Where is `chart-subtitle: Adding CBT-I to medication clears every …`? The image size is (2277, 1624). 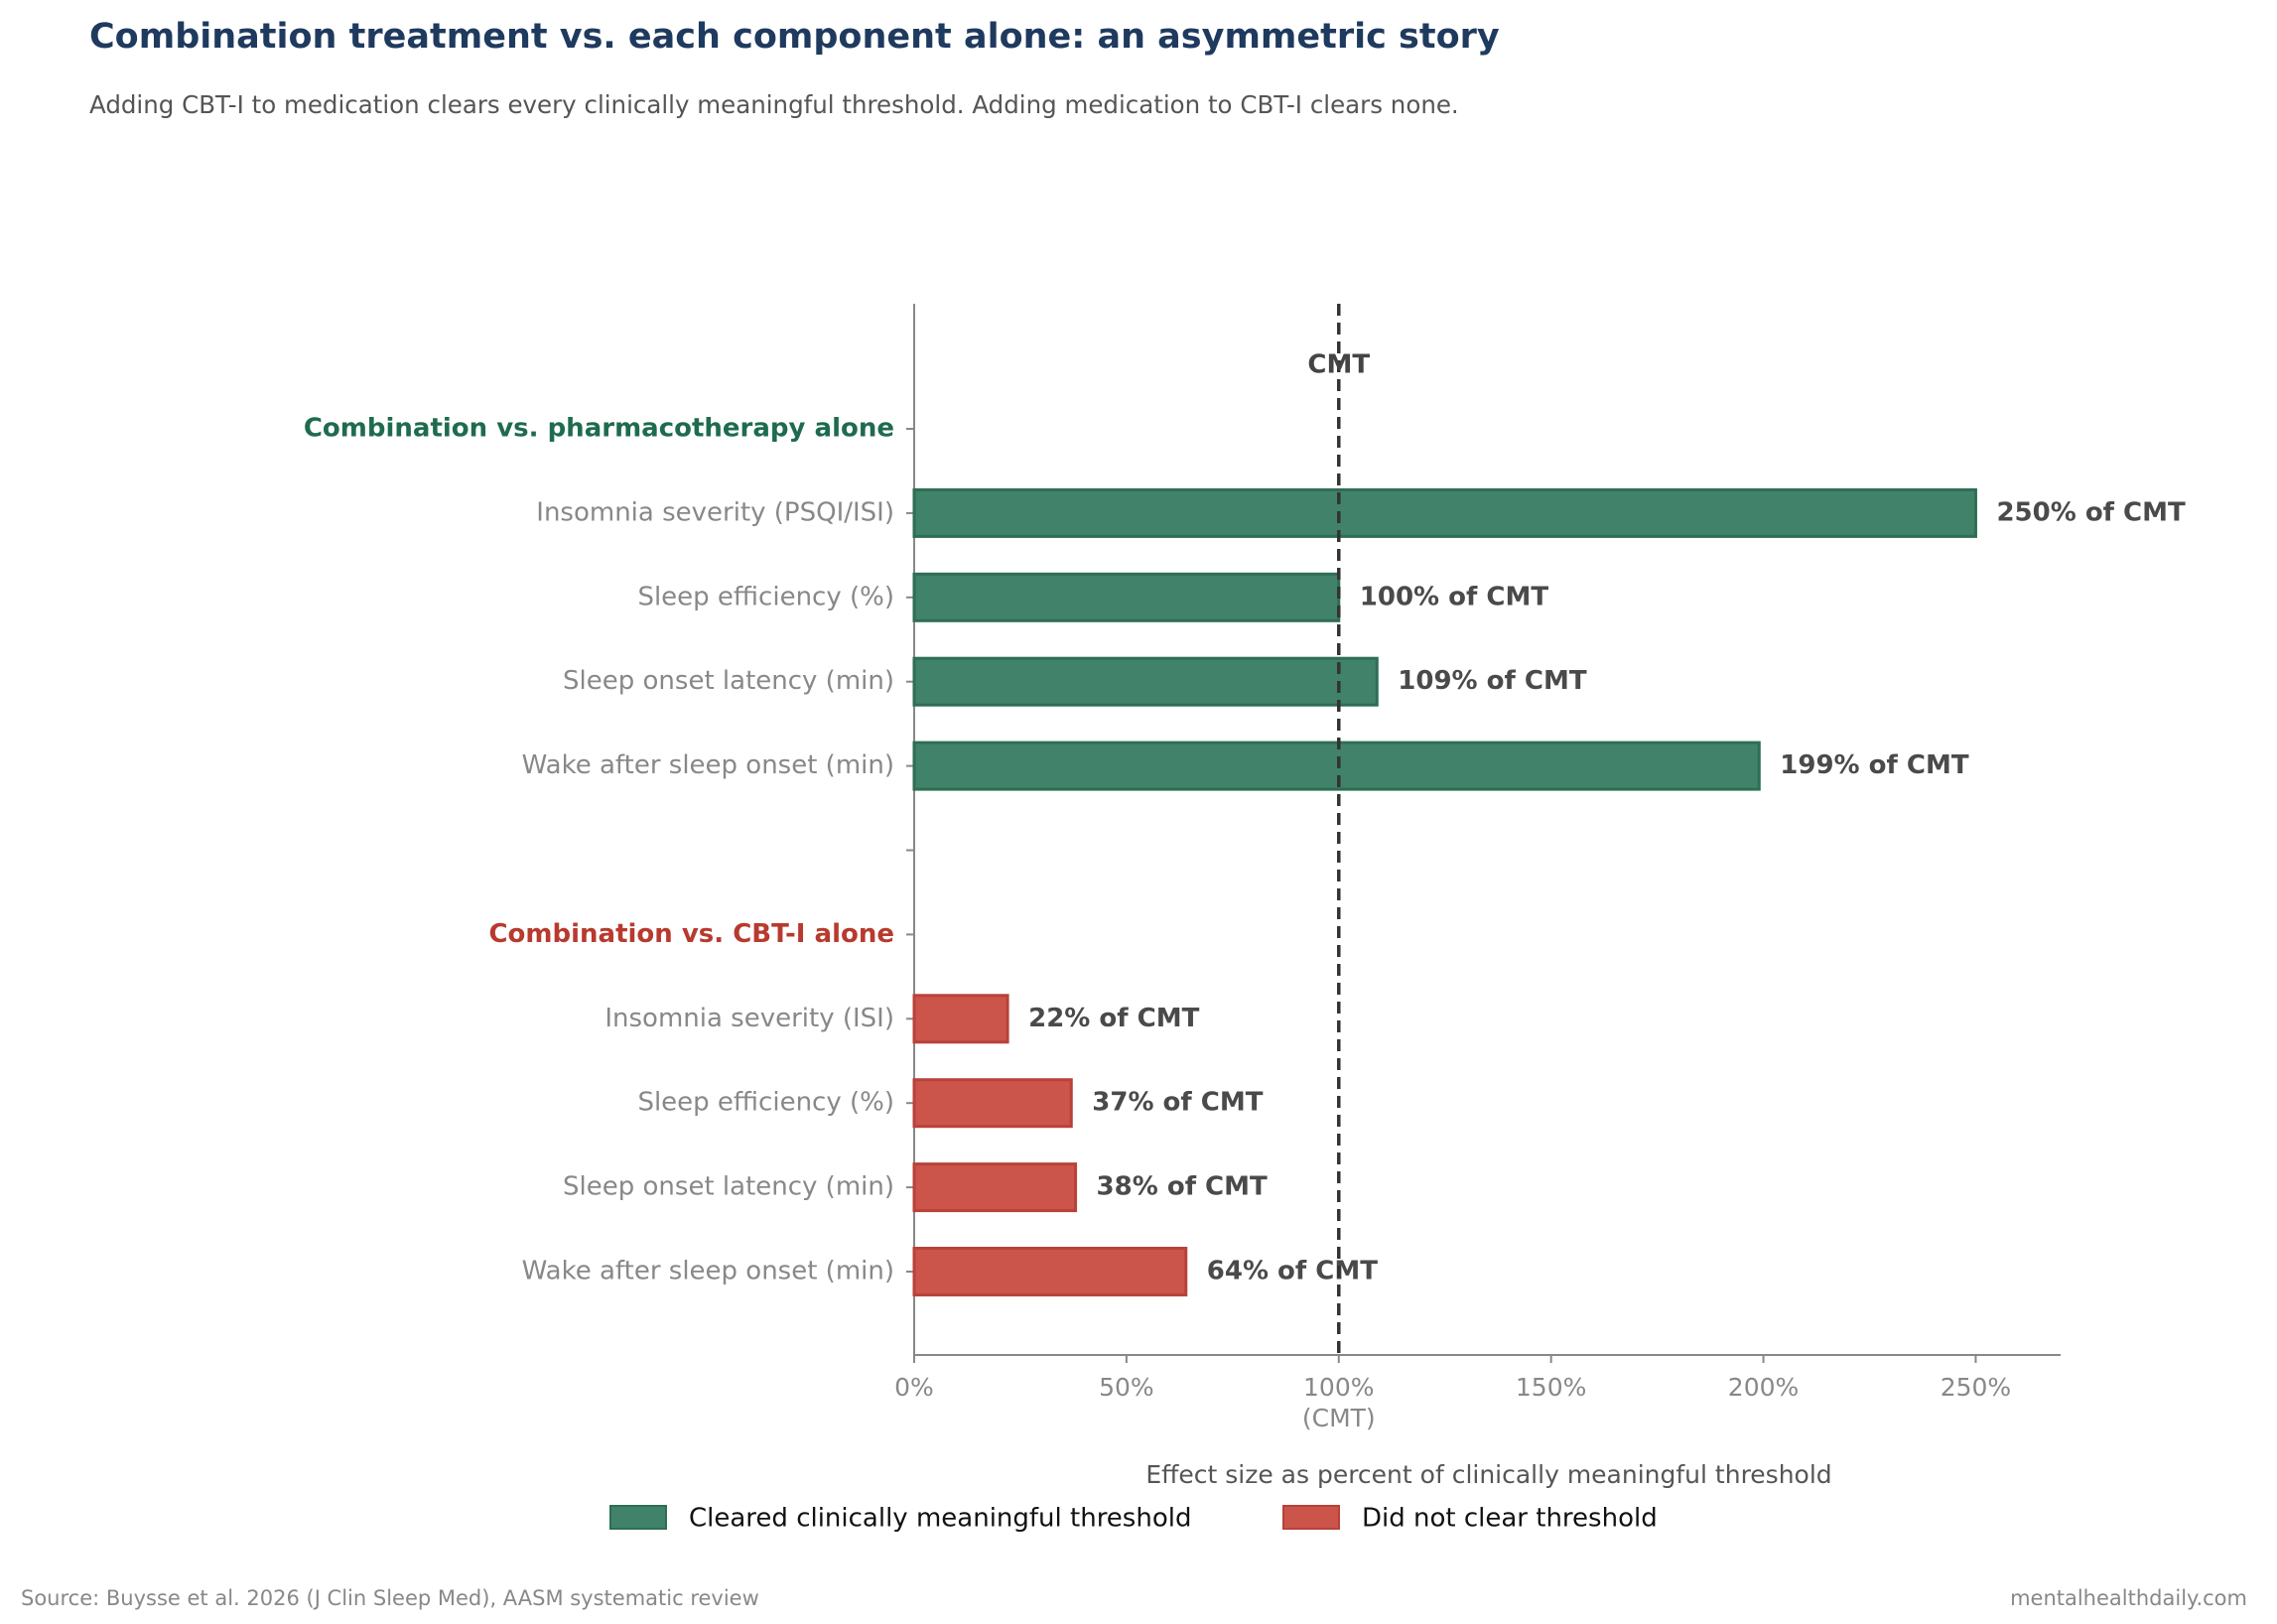 chart-subtitle: Adding CBT-I to medication clears every … is located at coordinates (774, 104).